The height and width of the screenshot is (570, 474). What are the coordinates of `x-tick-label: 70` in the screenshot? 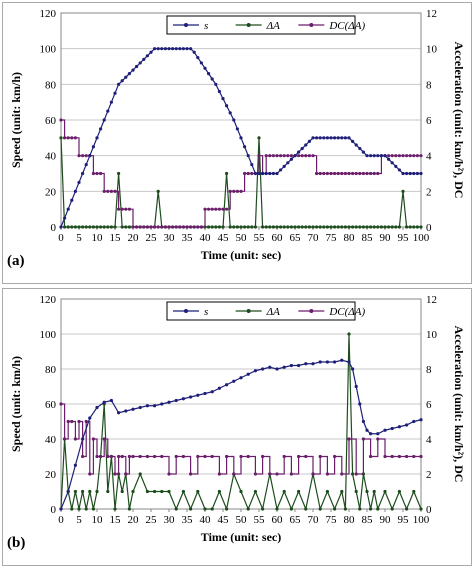 It's located at (314, 238).